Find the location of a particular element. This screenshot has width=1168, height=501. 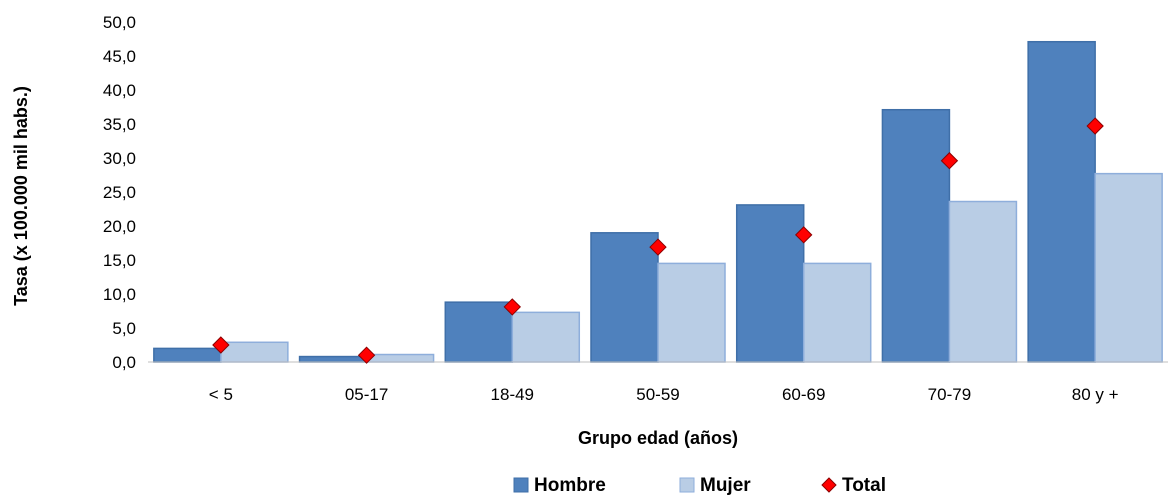

y-tick-label: 0,0 is located at coordinates (124, 362).